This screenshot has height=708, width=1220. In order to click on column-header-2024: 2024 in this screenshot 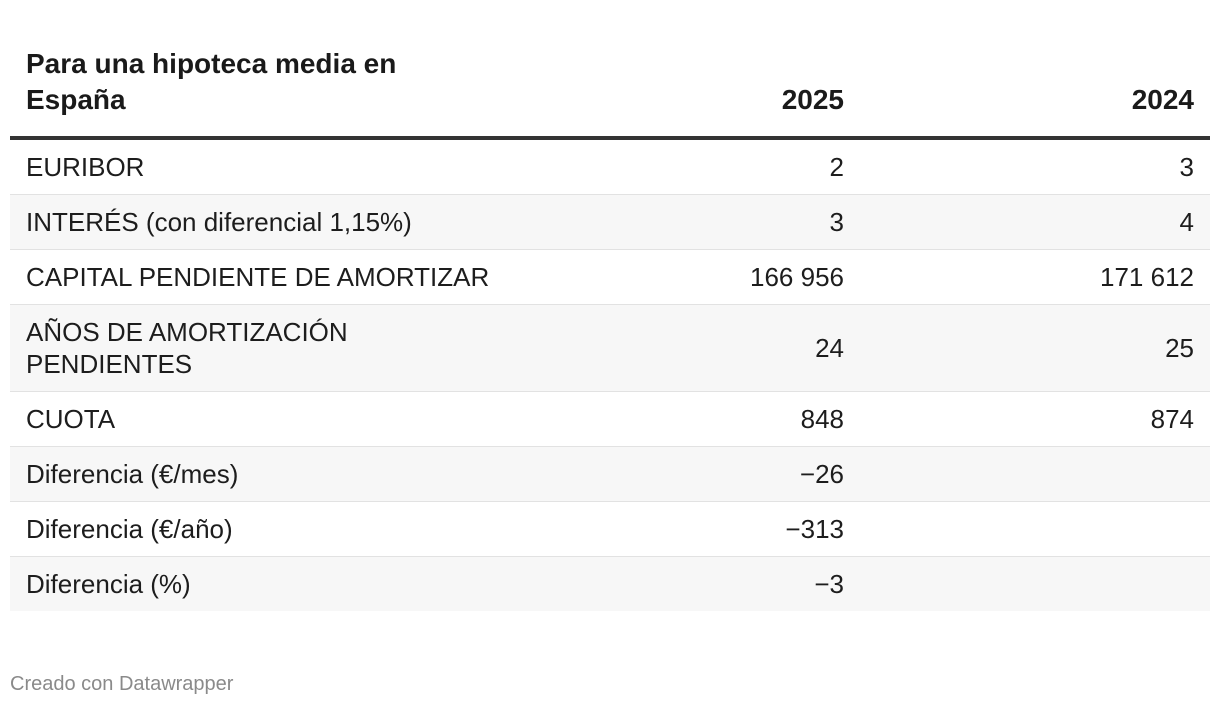, I will do `click(1035, 90)`.